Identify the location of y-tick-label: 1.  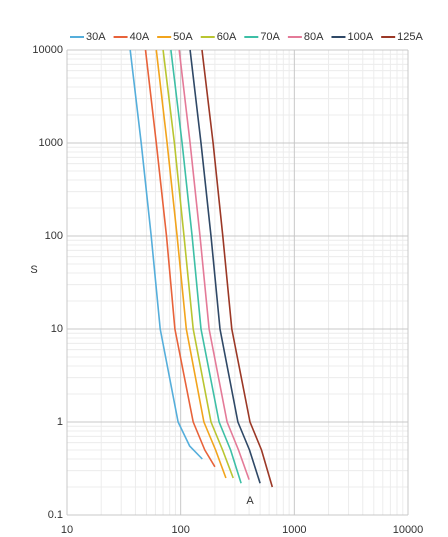
(60, 422).